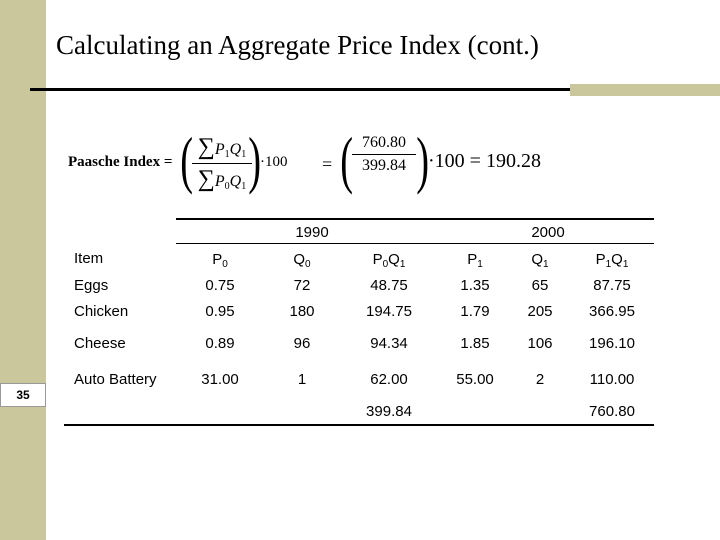  What do you see at coordinates (227, 186) in the screenshot?
I see `denominator-p-sub: 0` at bounding box center [227, 186].